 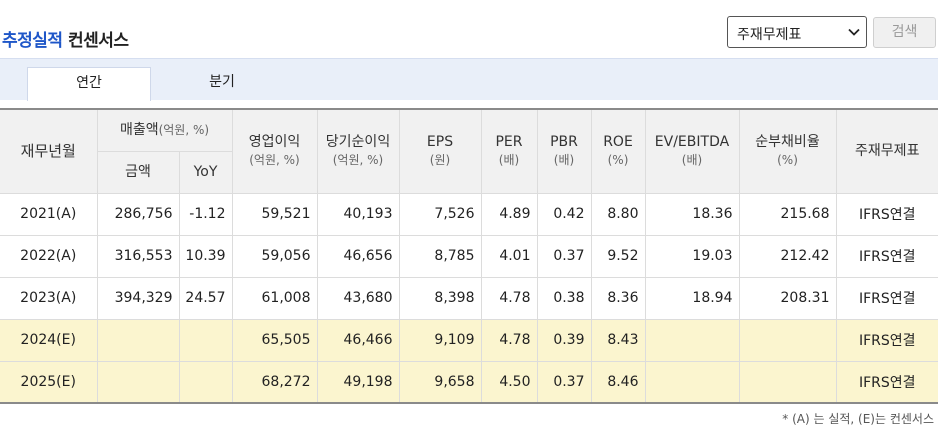 I want to click on cell-per: 4.50, so click(x=509, y=382).